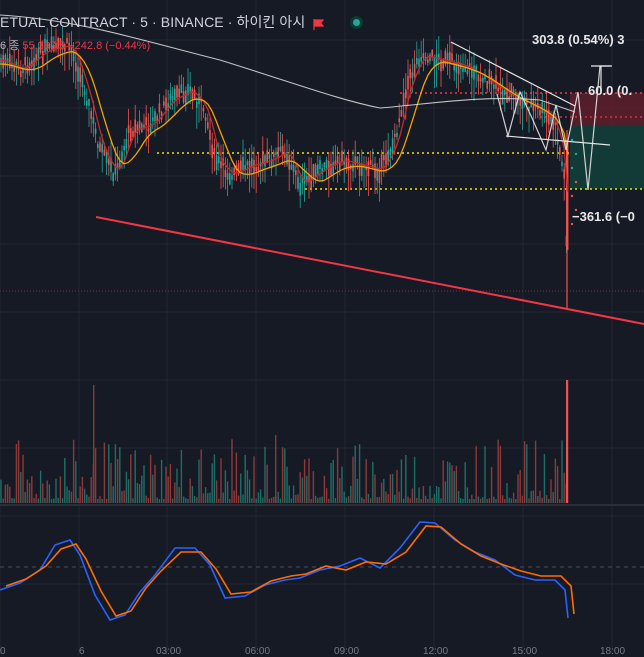  What do you see at coordinates (567, 441) in the screenshot?
I see `volume-bar-spike` at bounding box center [567, 441].